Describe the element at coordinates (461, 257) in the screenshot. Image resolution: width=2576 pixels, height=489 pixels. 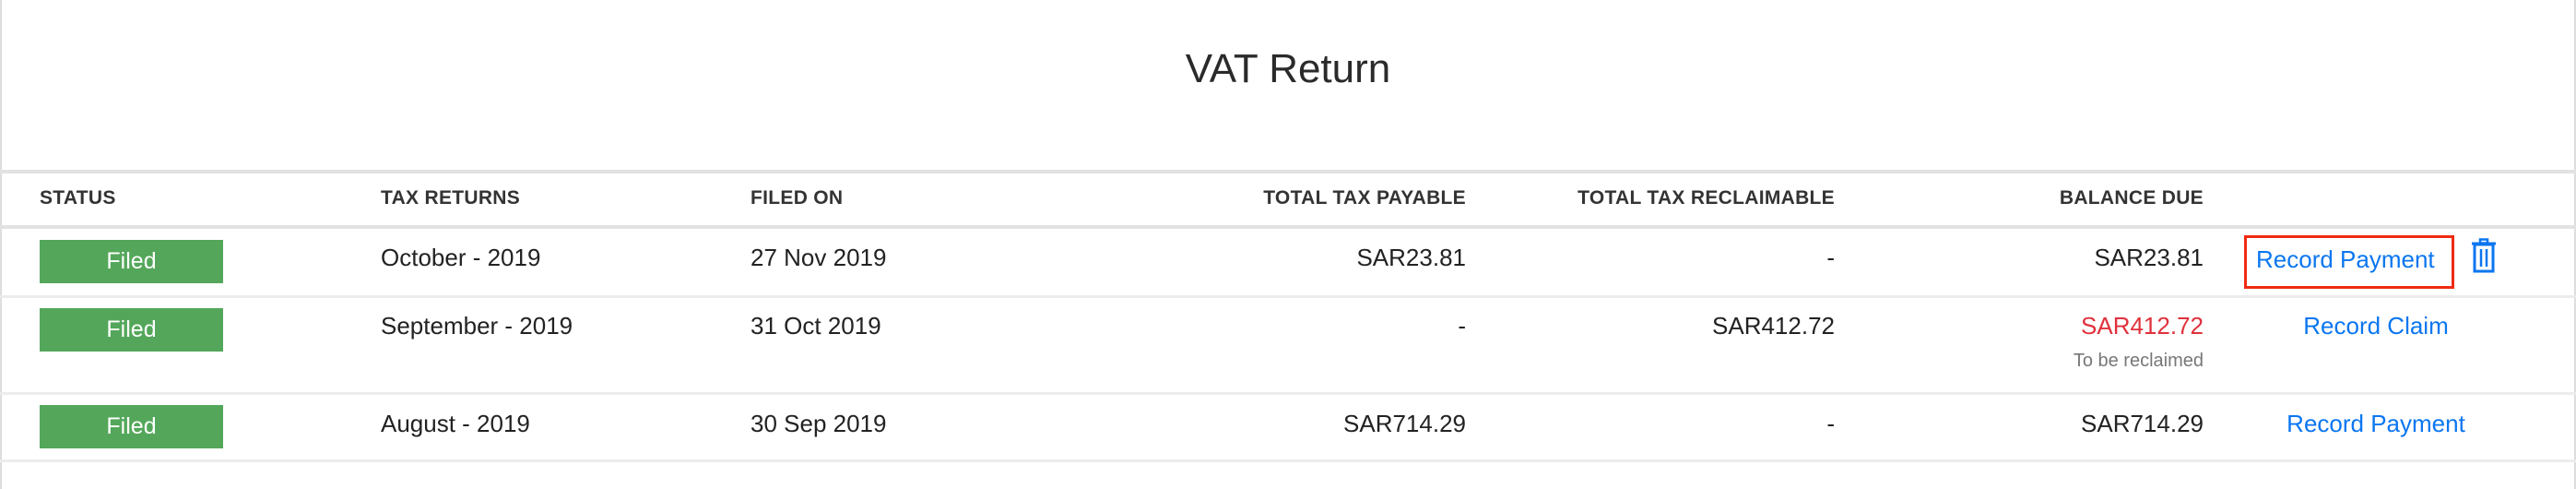
I see `tax-return-link: October - 2019` at that location.